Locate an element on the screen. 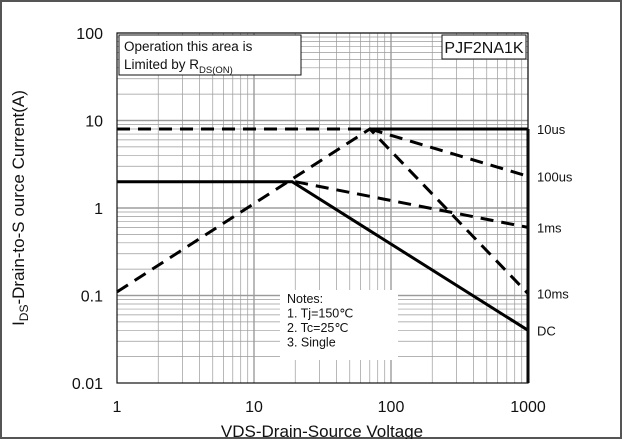 This screenshot has height=439, width=622. y-axis-title-rest: -Drain-to-S ource Current(A) is located at coordinates (18, 197).